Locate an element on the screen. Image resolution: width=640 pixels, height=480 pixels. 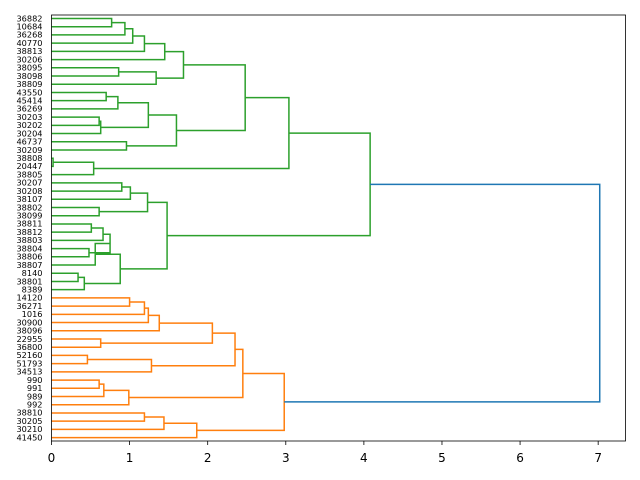
leaf-label: 38811 is located at coordinates (29, 224).